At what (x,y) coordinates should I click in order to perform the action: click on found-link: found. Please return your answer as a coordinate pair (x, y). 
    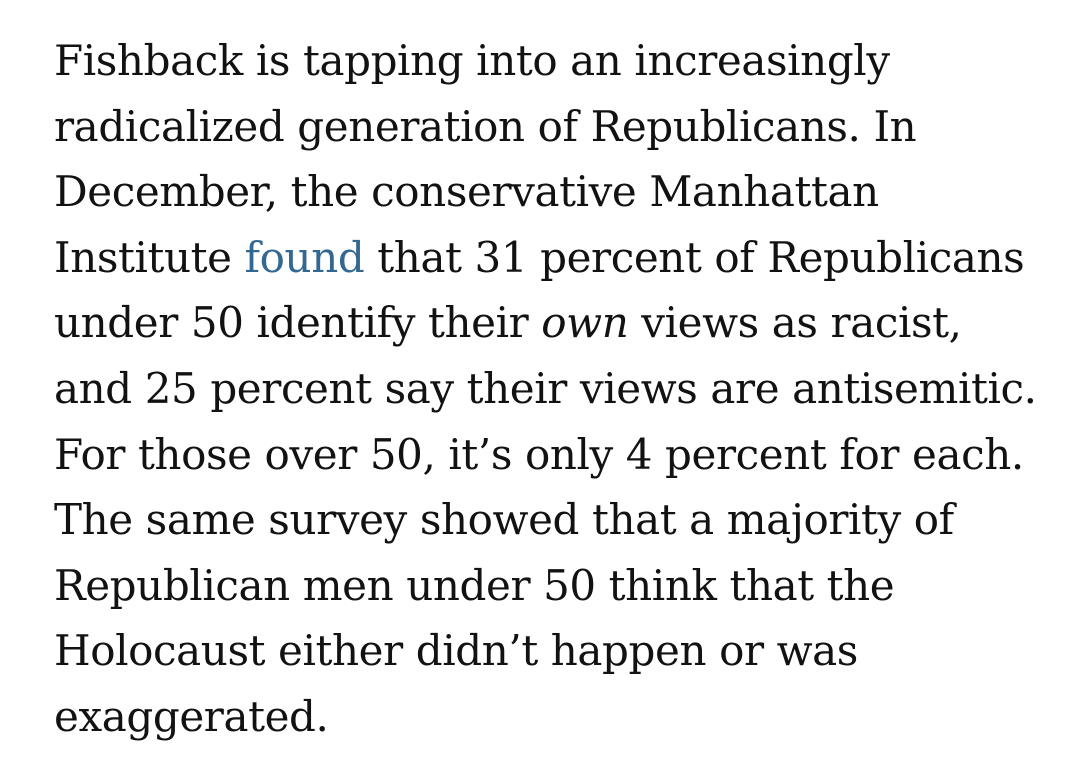
    Looking at the image, I should click on (304, 257).